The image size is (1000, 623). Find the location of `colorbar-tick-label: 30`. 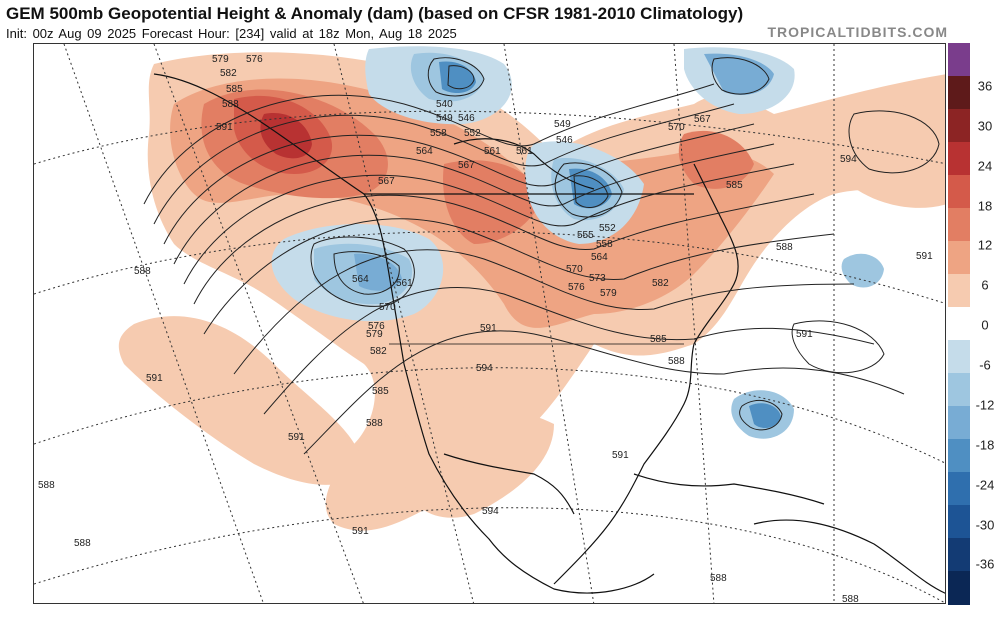

colorbar-tick-label: 30 is located at coordinates (985, 126).